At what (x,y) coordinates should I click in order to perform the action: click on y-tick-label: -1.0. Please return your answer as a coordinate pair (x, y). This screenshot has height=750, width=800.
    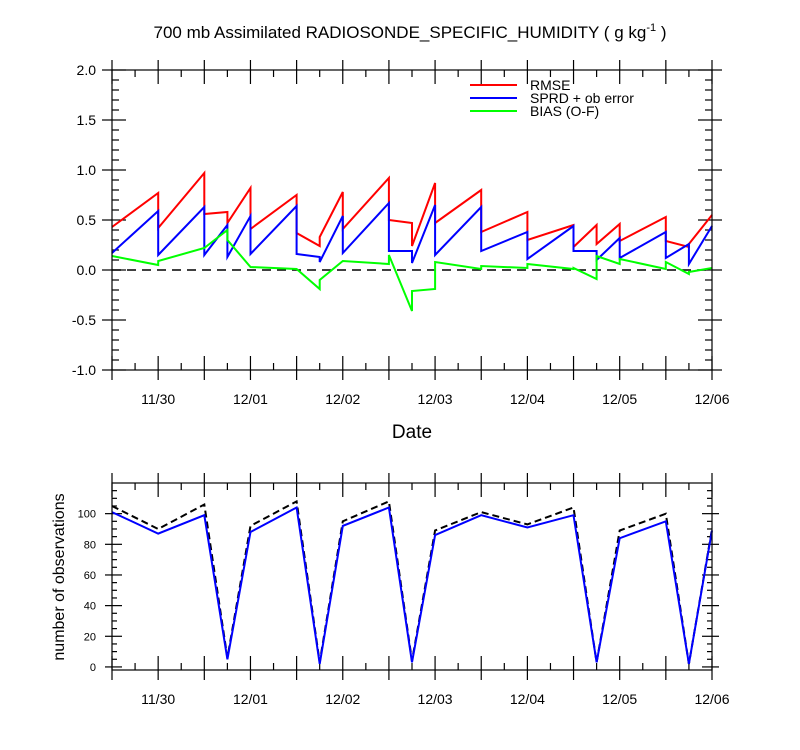
    Looking at the image, I should click on (84, 370).